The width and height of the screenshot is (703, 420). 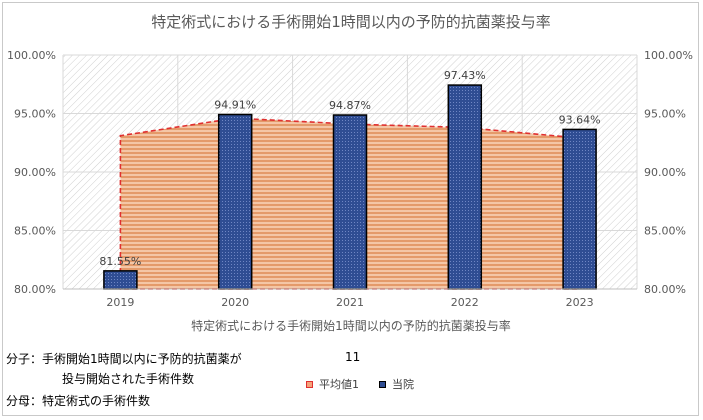 What do you see at coordinates (465, 75) in the screenshot?
I see `data-label-2022: 97.43%` at bounding box center [465, 75].